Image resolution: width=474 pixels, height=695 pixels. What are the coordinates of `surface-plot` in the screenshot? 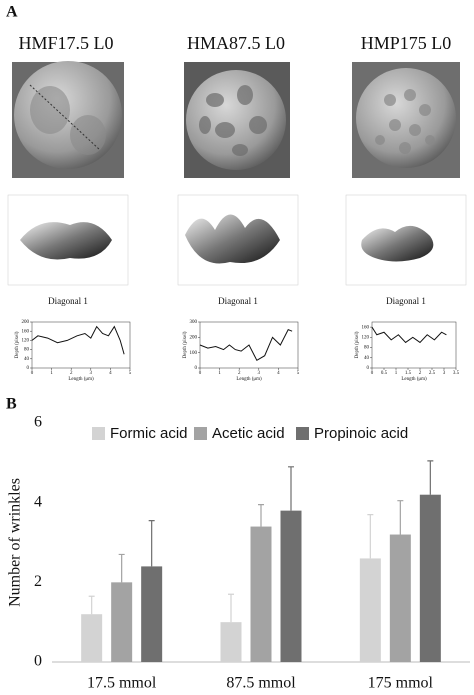 It's located at (237, 240).